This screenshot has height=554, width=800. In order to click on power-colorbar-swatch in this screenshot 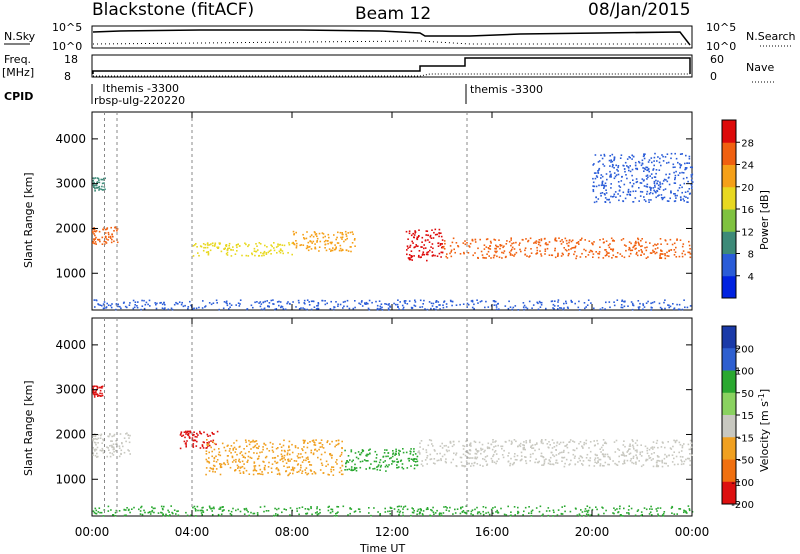, I will do `click(729, 198)`.